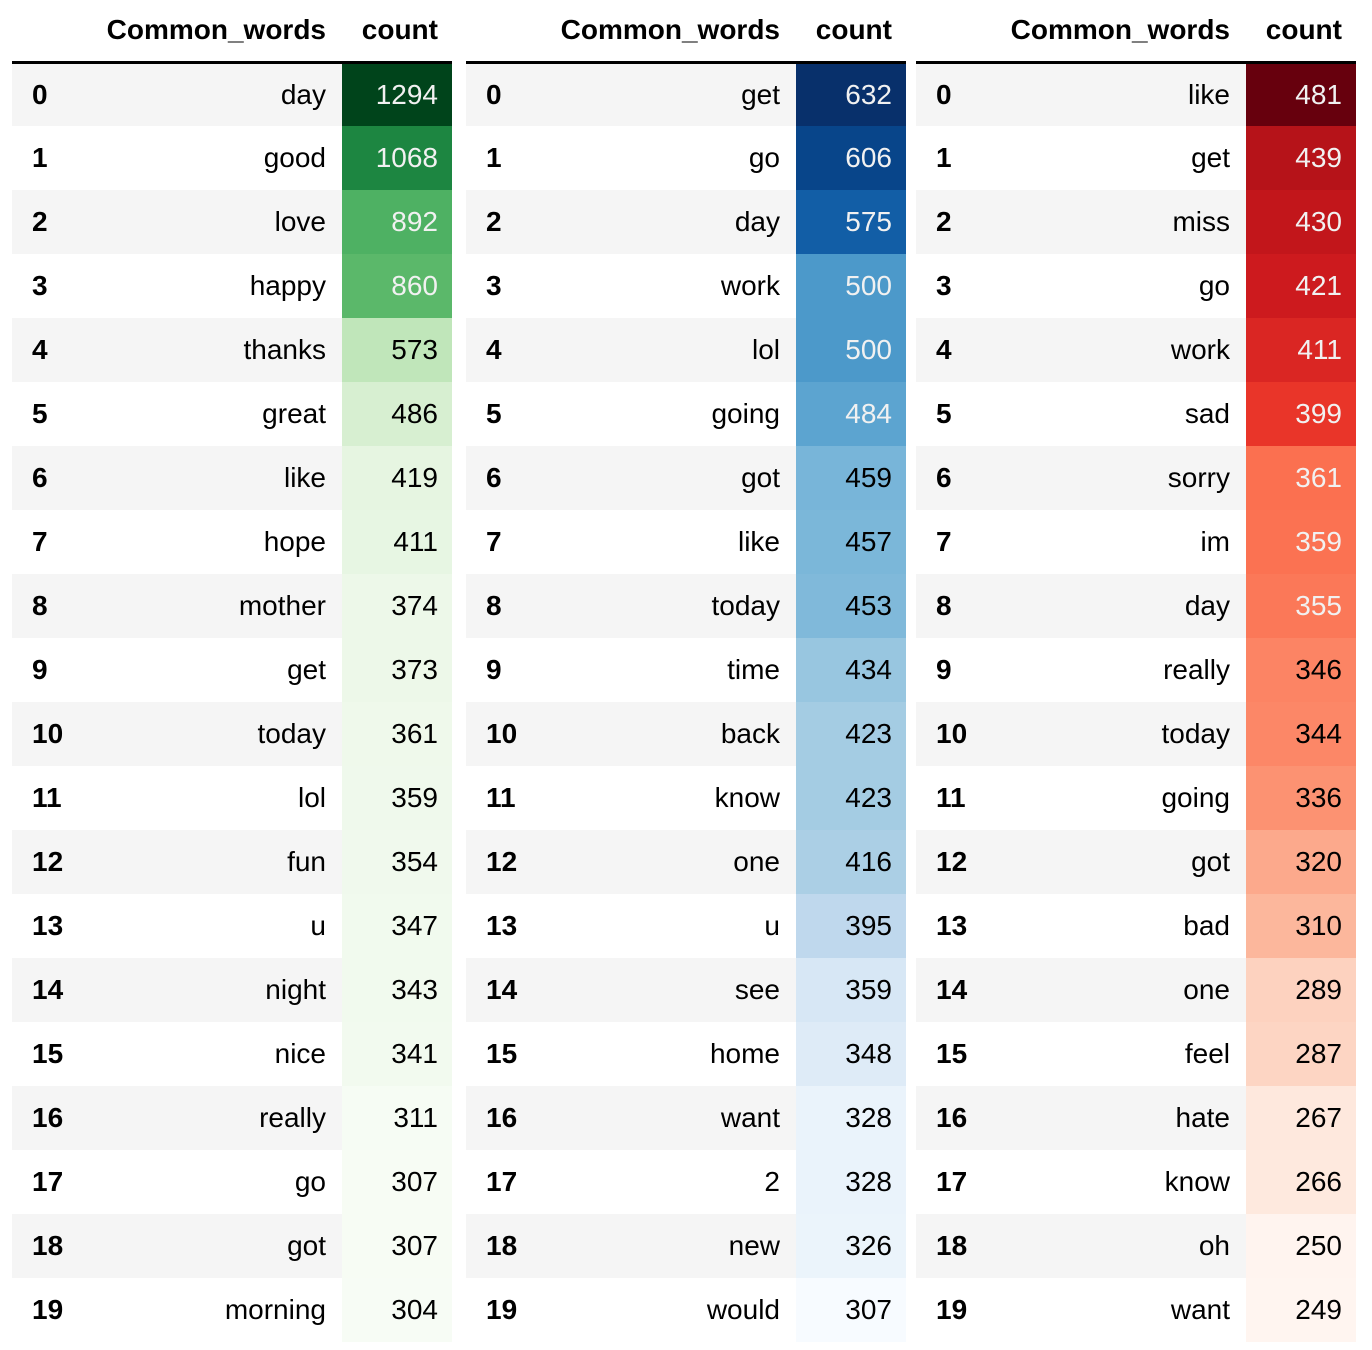 Image resolution: width=1372 pixels, height=1350 pixels. I want to click on count-cell: 344, so click(1301, 734).